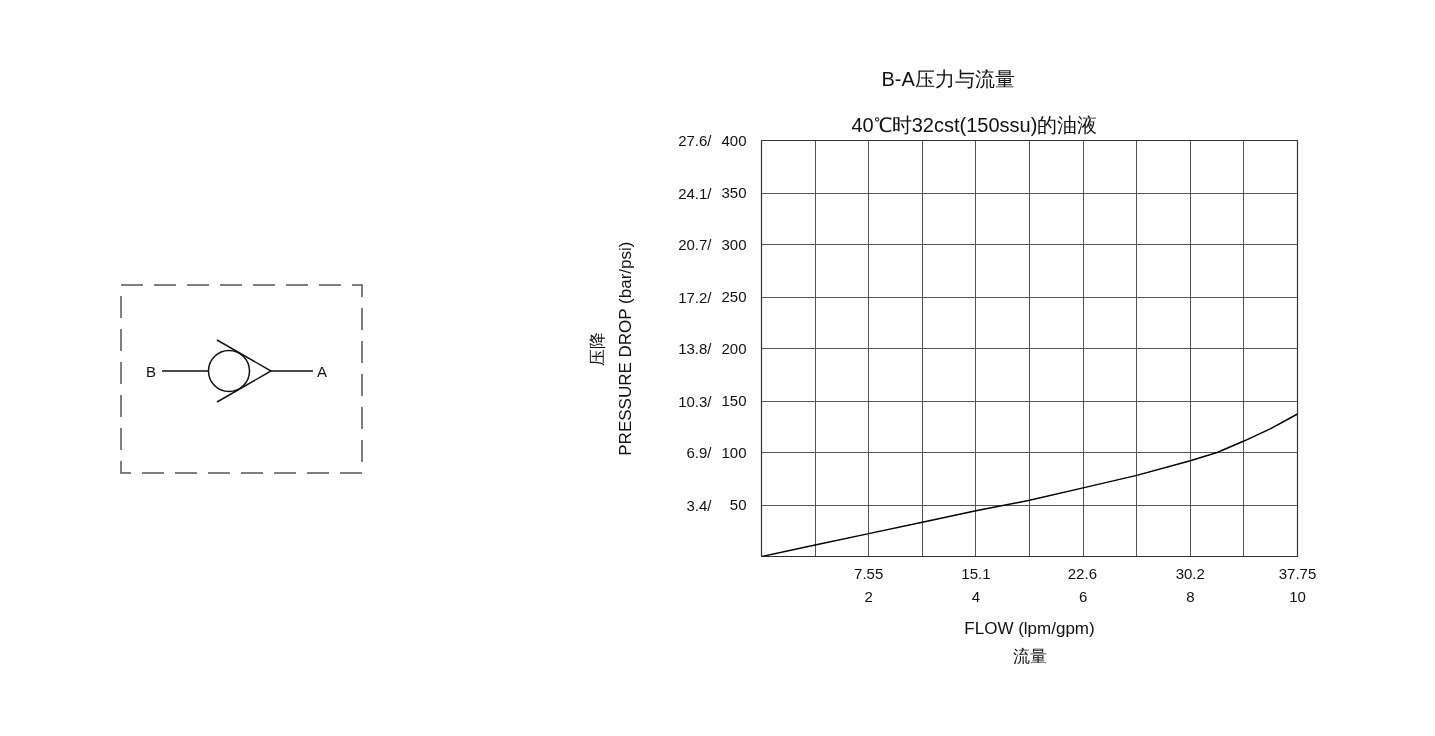 The height and width of the screenshot is (736, 1435). Describe the element at coordinates (1190, 596) in the screenshot. I see `x-tick-label: 8` at that location.